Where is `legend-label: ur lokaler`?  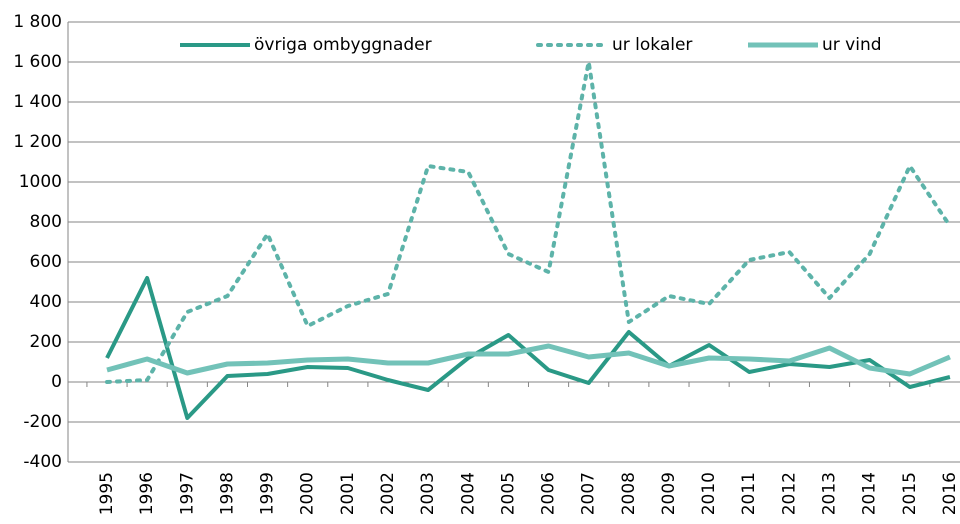
legend-label: ur lokaler is located at coordinates (652, 45).